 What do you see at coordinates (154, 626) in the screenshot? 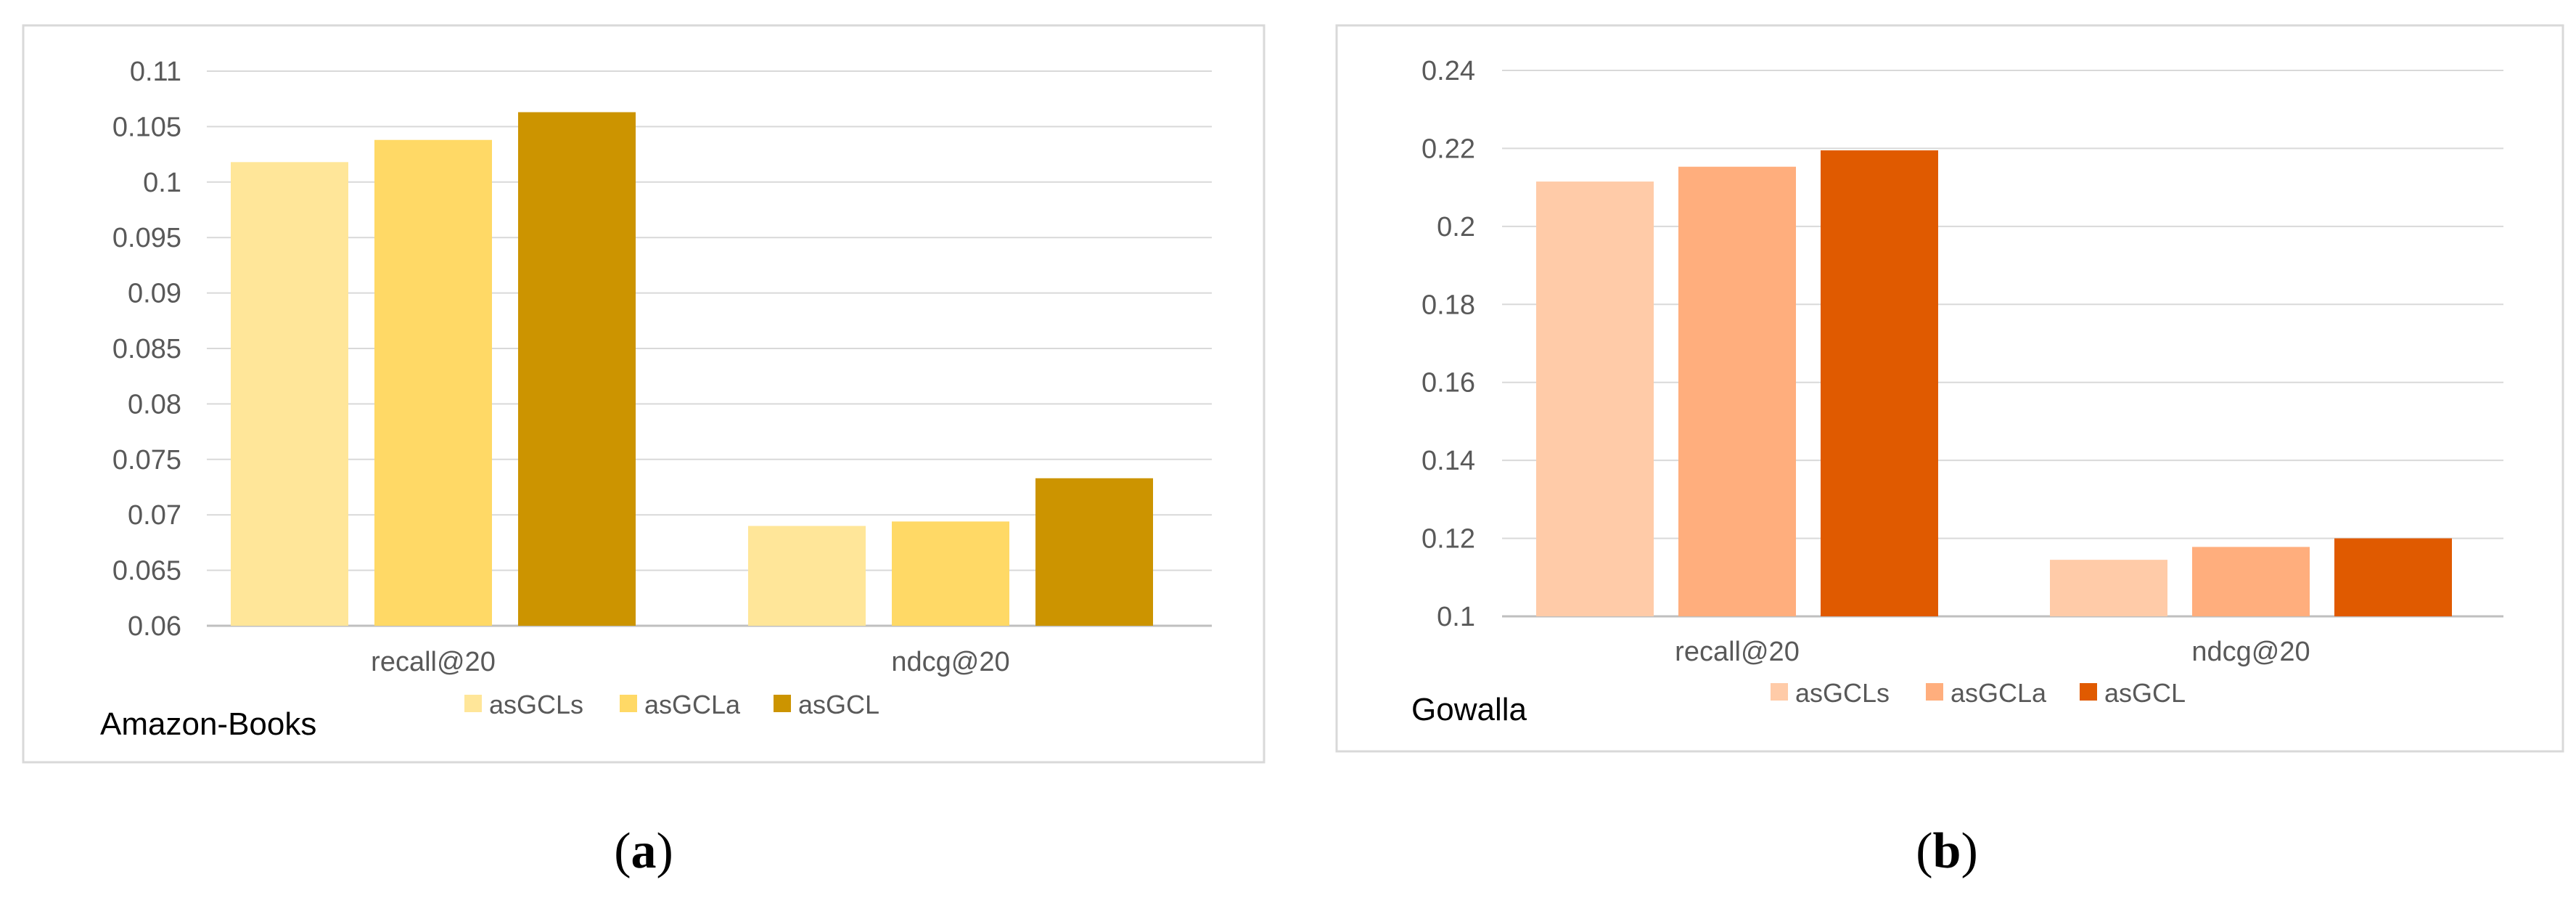
I see `y-tick-label: 0.06` at bounding box center [154, 626].